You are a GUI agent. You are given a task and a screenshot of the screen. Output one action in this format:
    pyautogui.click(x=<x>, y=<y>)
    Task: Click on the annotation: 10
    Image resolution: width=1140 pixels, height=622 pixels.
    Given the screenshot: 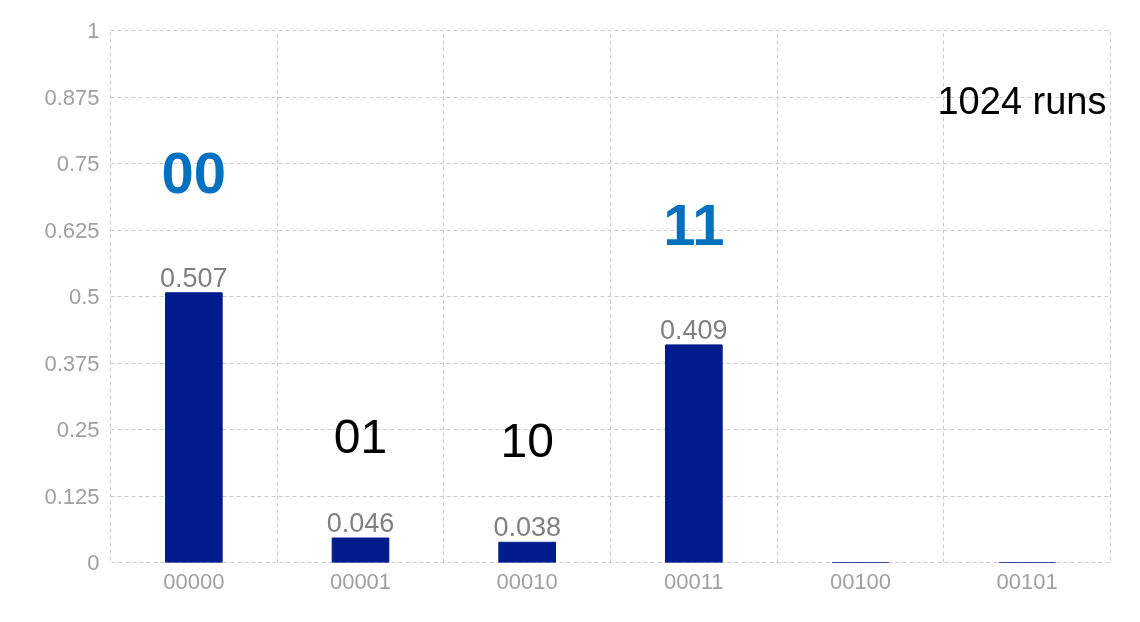 What is the action you would take?
    pyautogui.click(x=527, y=441)
    